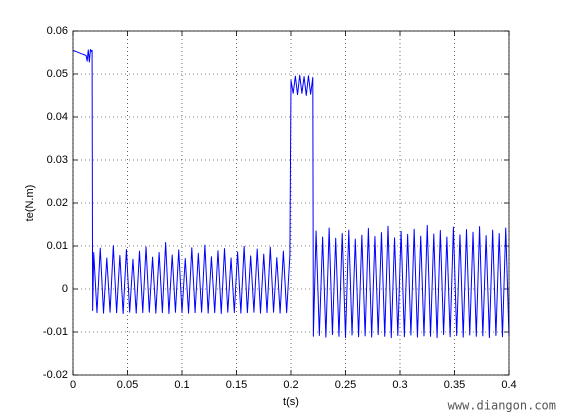 The width and height of the screenshot is (561, 420). Describe the element at coordinates (57, 246) in the screenshot. I see `y-tick-label: 0.01` at that location.